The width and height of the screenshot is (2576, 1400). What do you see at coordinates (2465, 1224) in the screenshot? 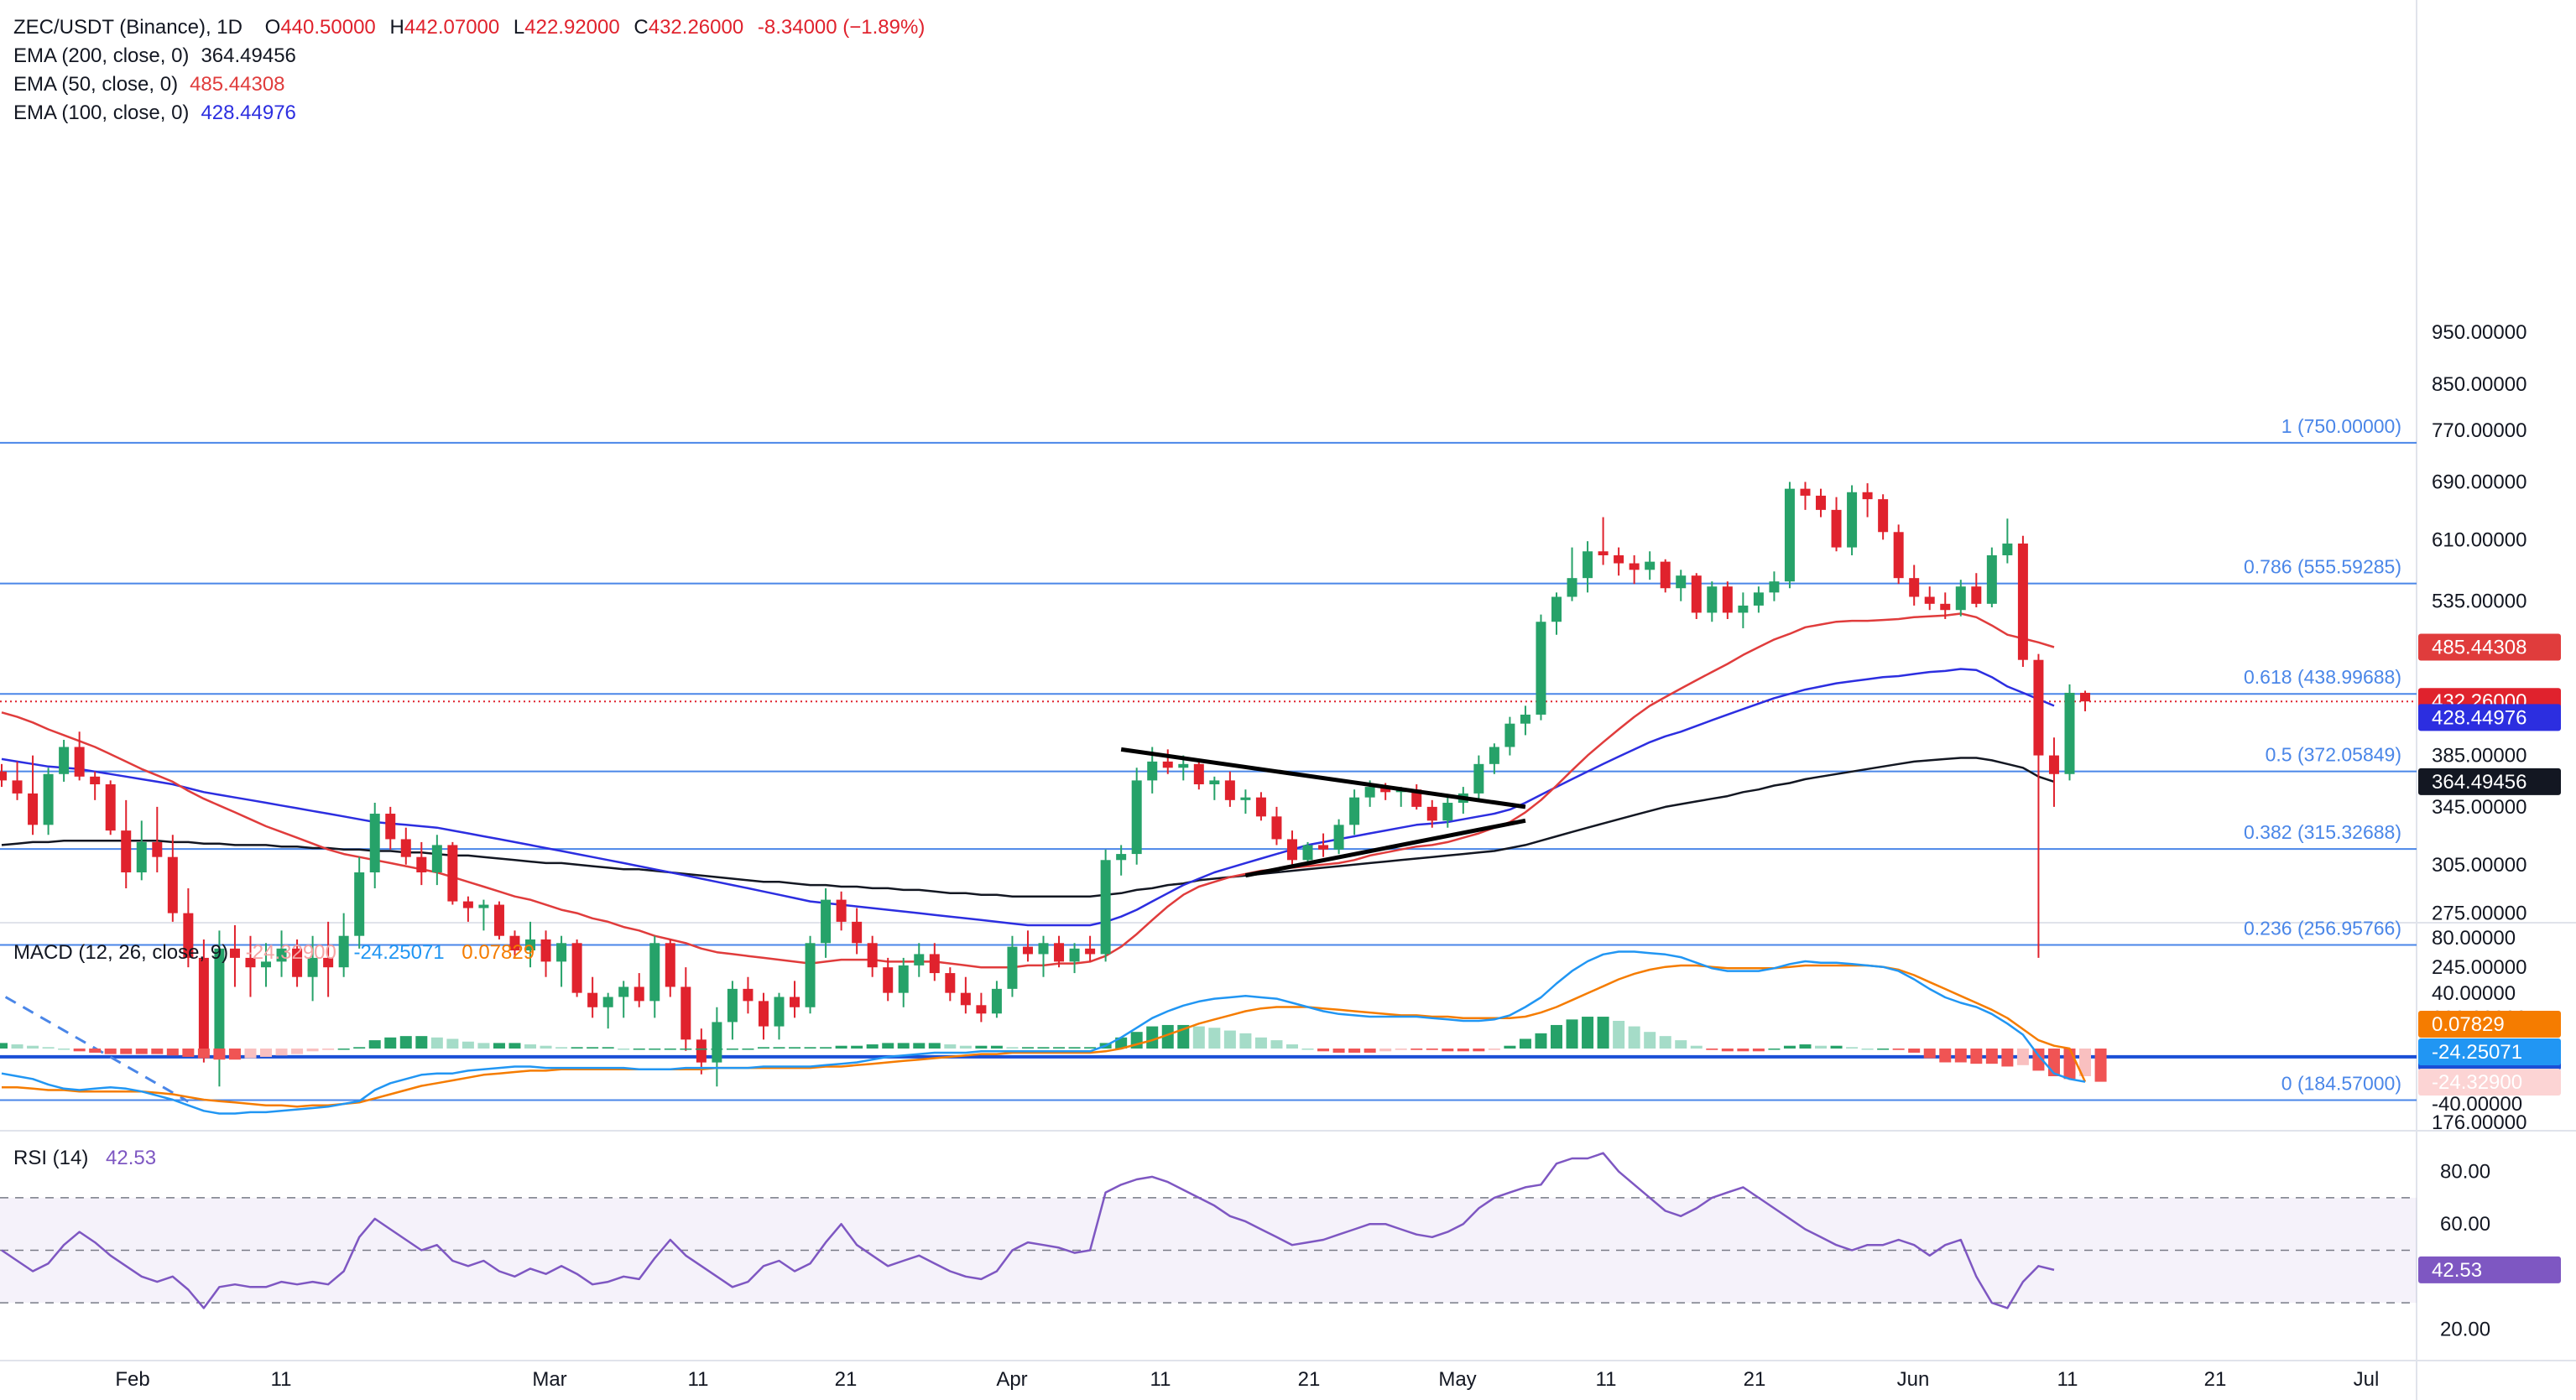
I see `rsi-tick: 60.00` at bounding box center [2465, 1224].